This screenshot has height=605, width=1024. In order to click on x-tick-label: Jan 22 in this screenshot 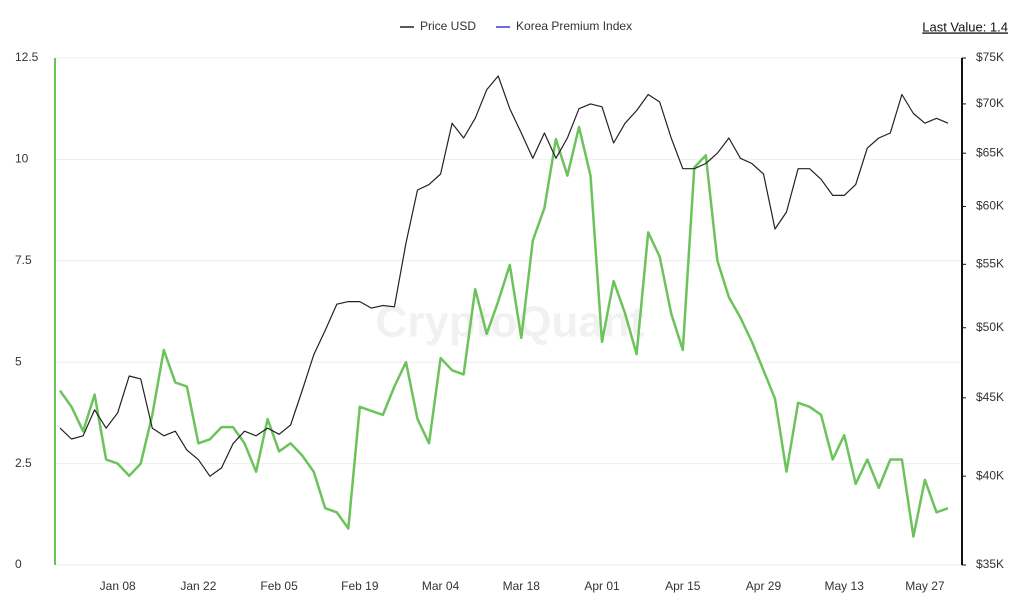, I will do `click(198, 586)`.